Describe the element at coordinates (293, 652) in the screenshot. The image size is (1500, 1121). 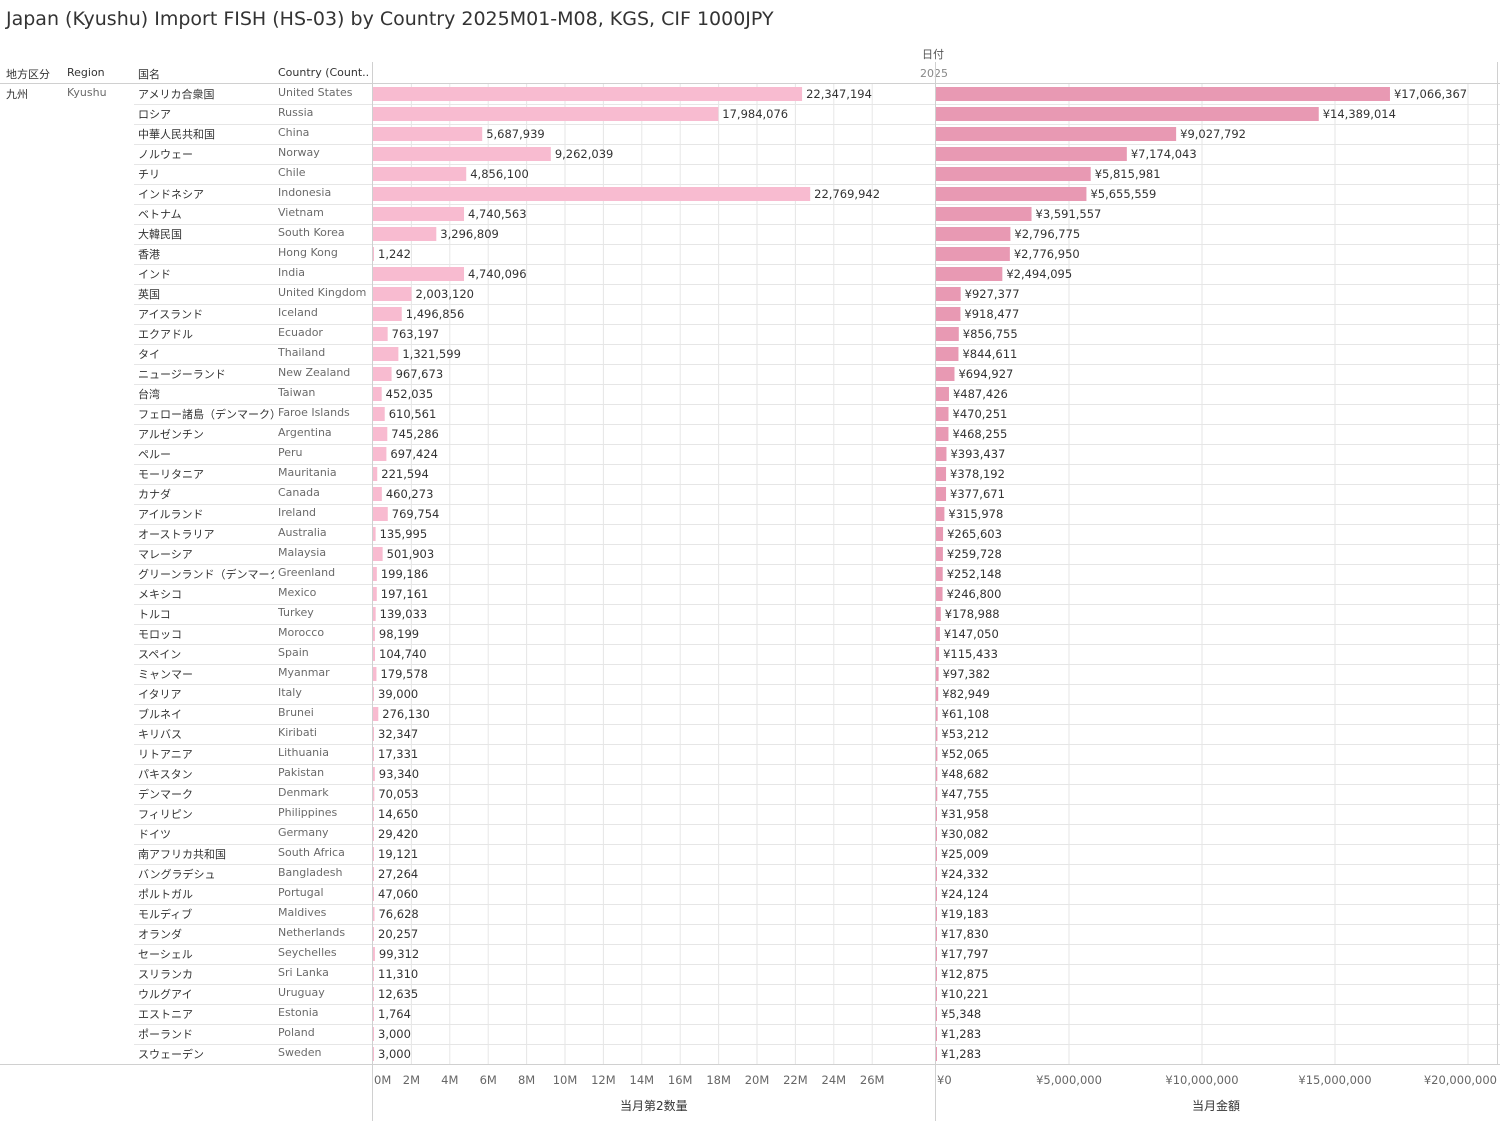
I see `country-en-label: Spain` at that location.